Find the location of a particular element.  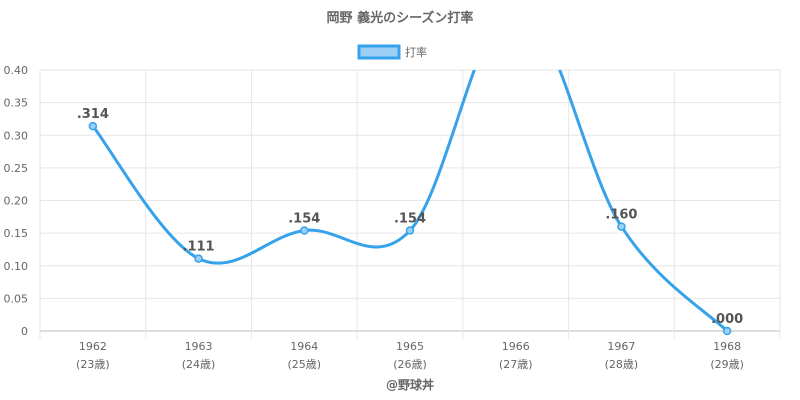

data-label: .160 is located at coordinates (621, 215).